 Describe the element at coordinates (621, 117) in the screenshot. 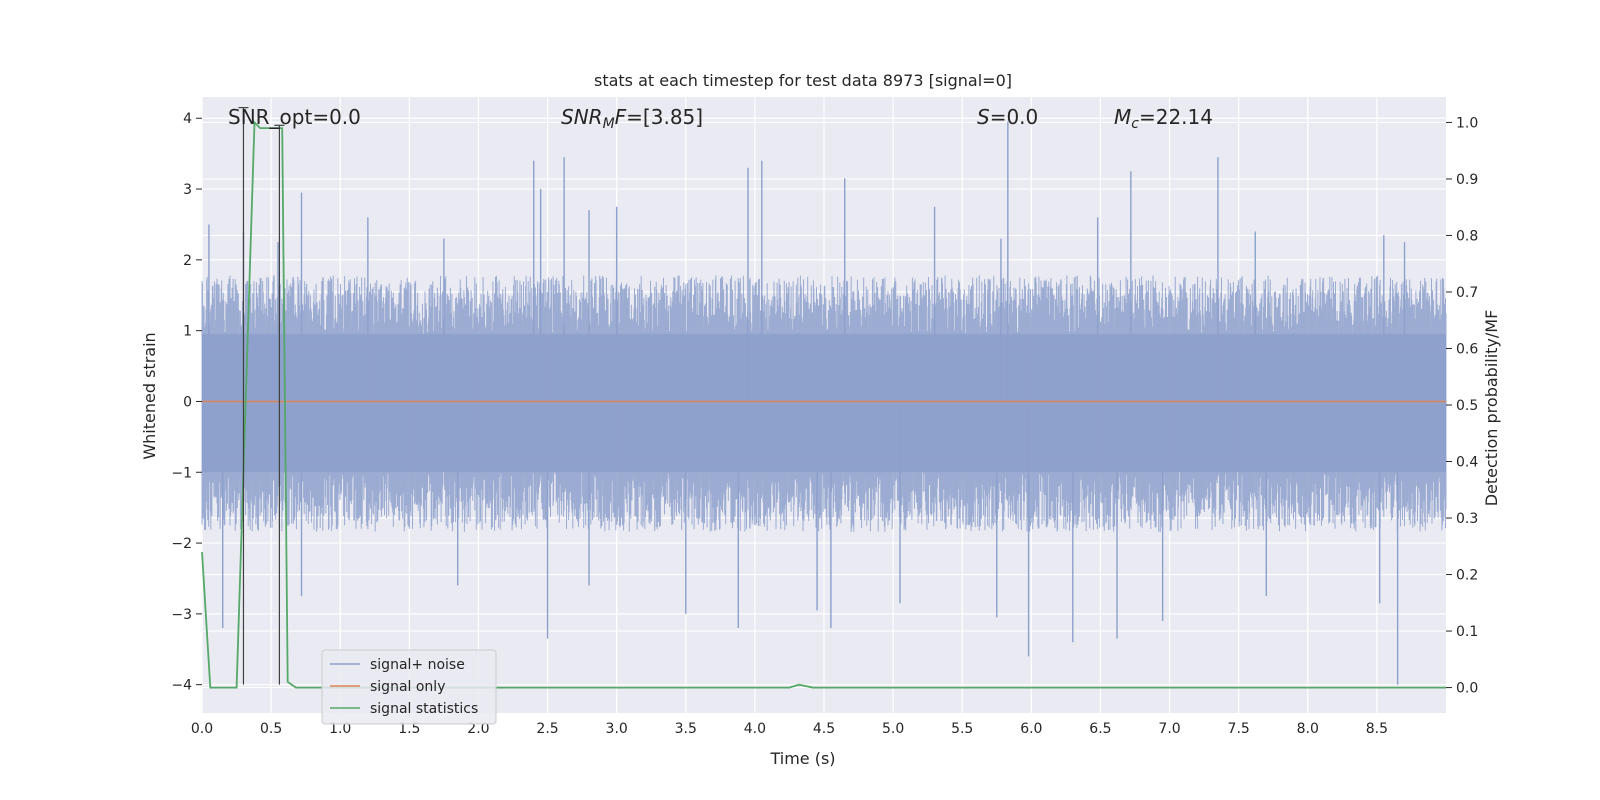

I see `snr-mf-italic2: F` at that location.